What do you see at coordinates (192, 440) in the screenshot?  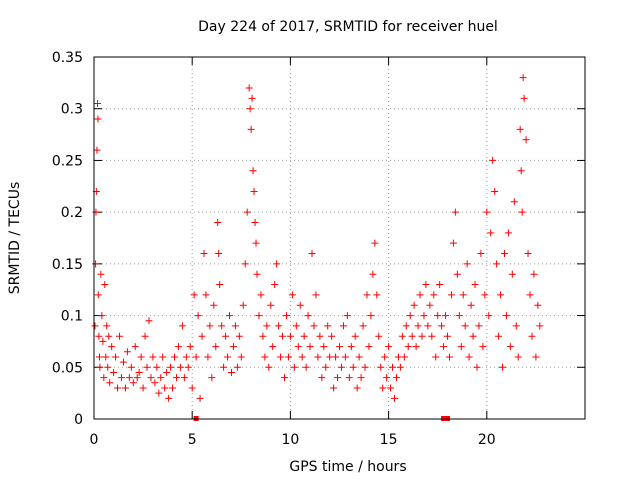 I see `x-tick-label: 5` at bounding box center [192, 440].